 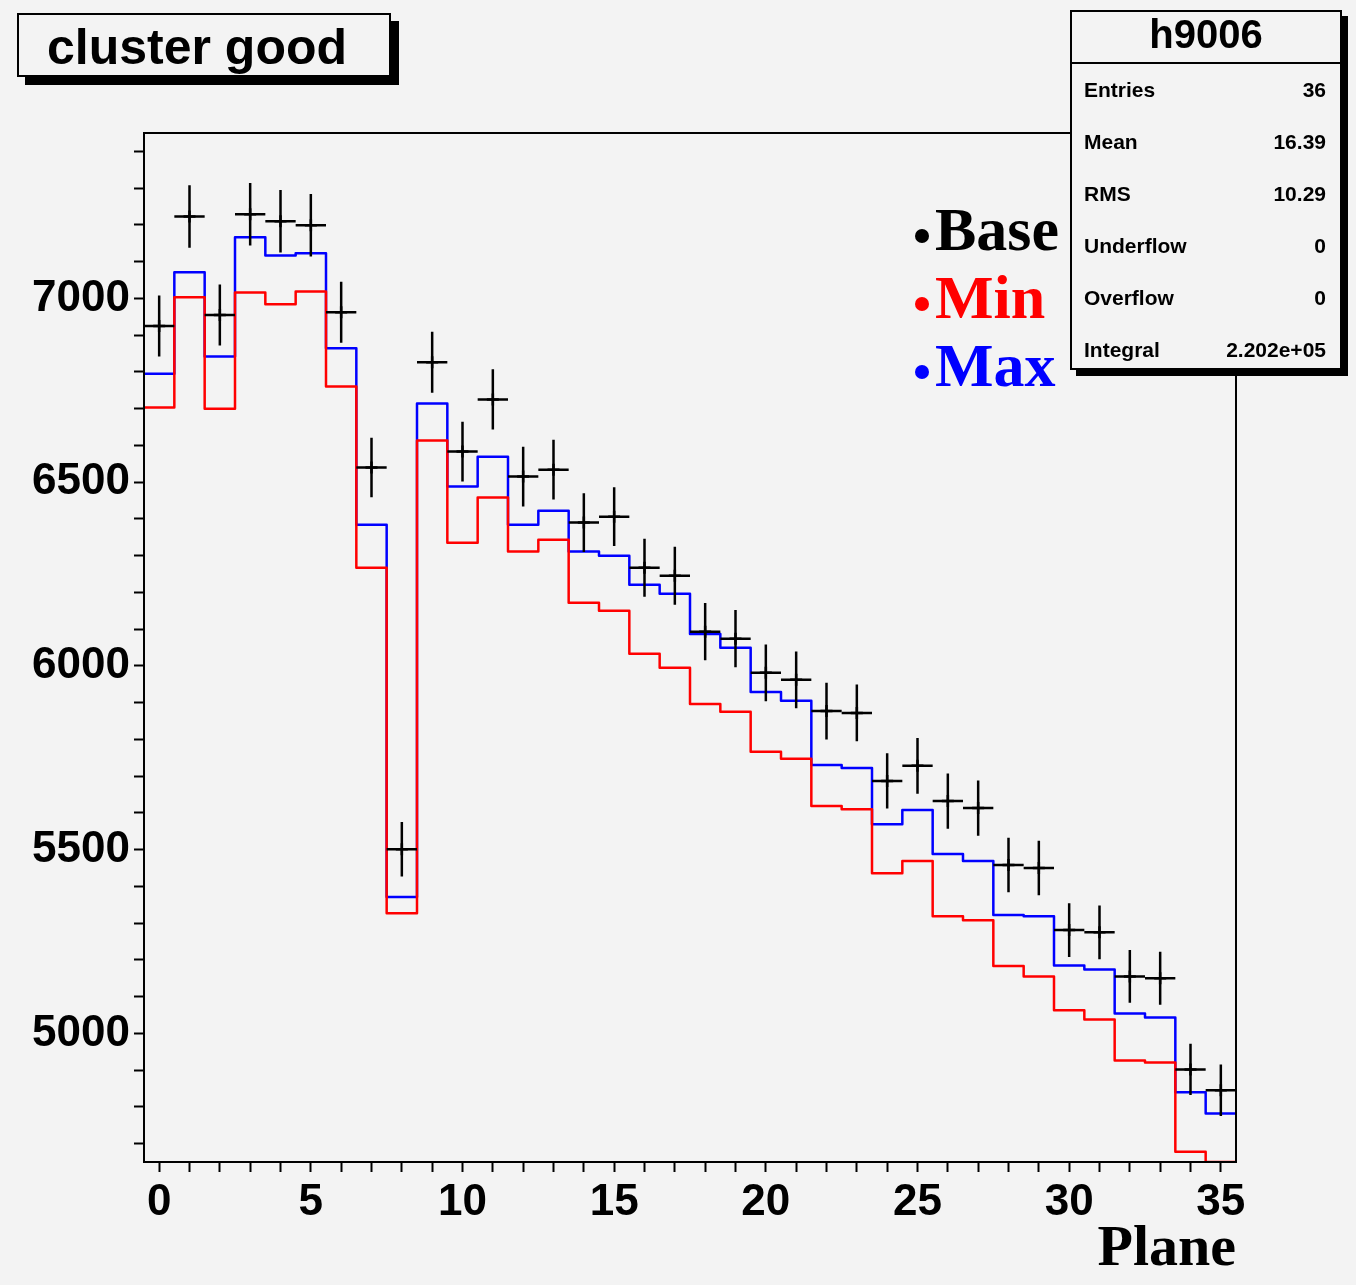 What do you see at coordinates (1314, 90) in the screenshot?
I see `text: 36` at bounding box center [1314, 90].